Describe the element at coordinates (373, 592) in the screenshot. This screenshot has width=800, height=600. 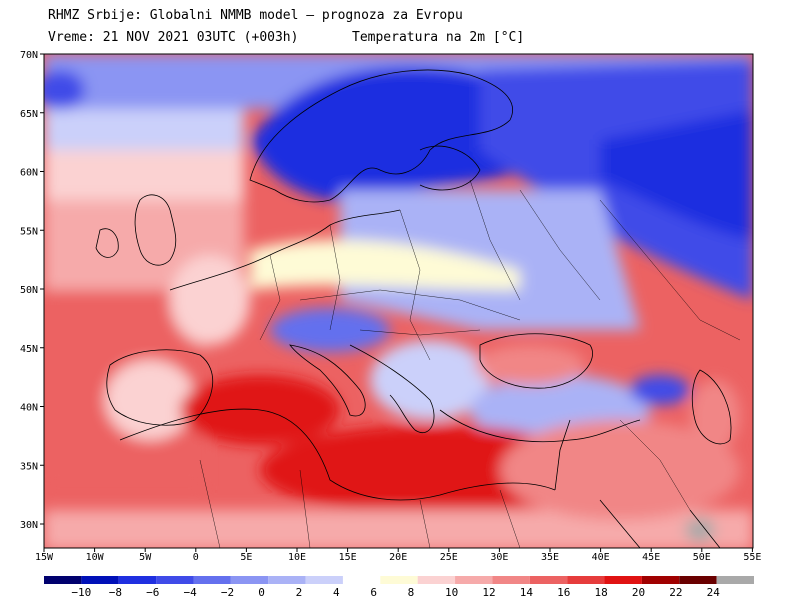
I see `colorbar-label: 6` at that location.